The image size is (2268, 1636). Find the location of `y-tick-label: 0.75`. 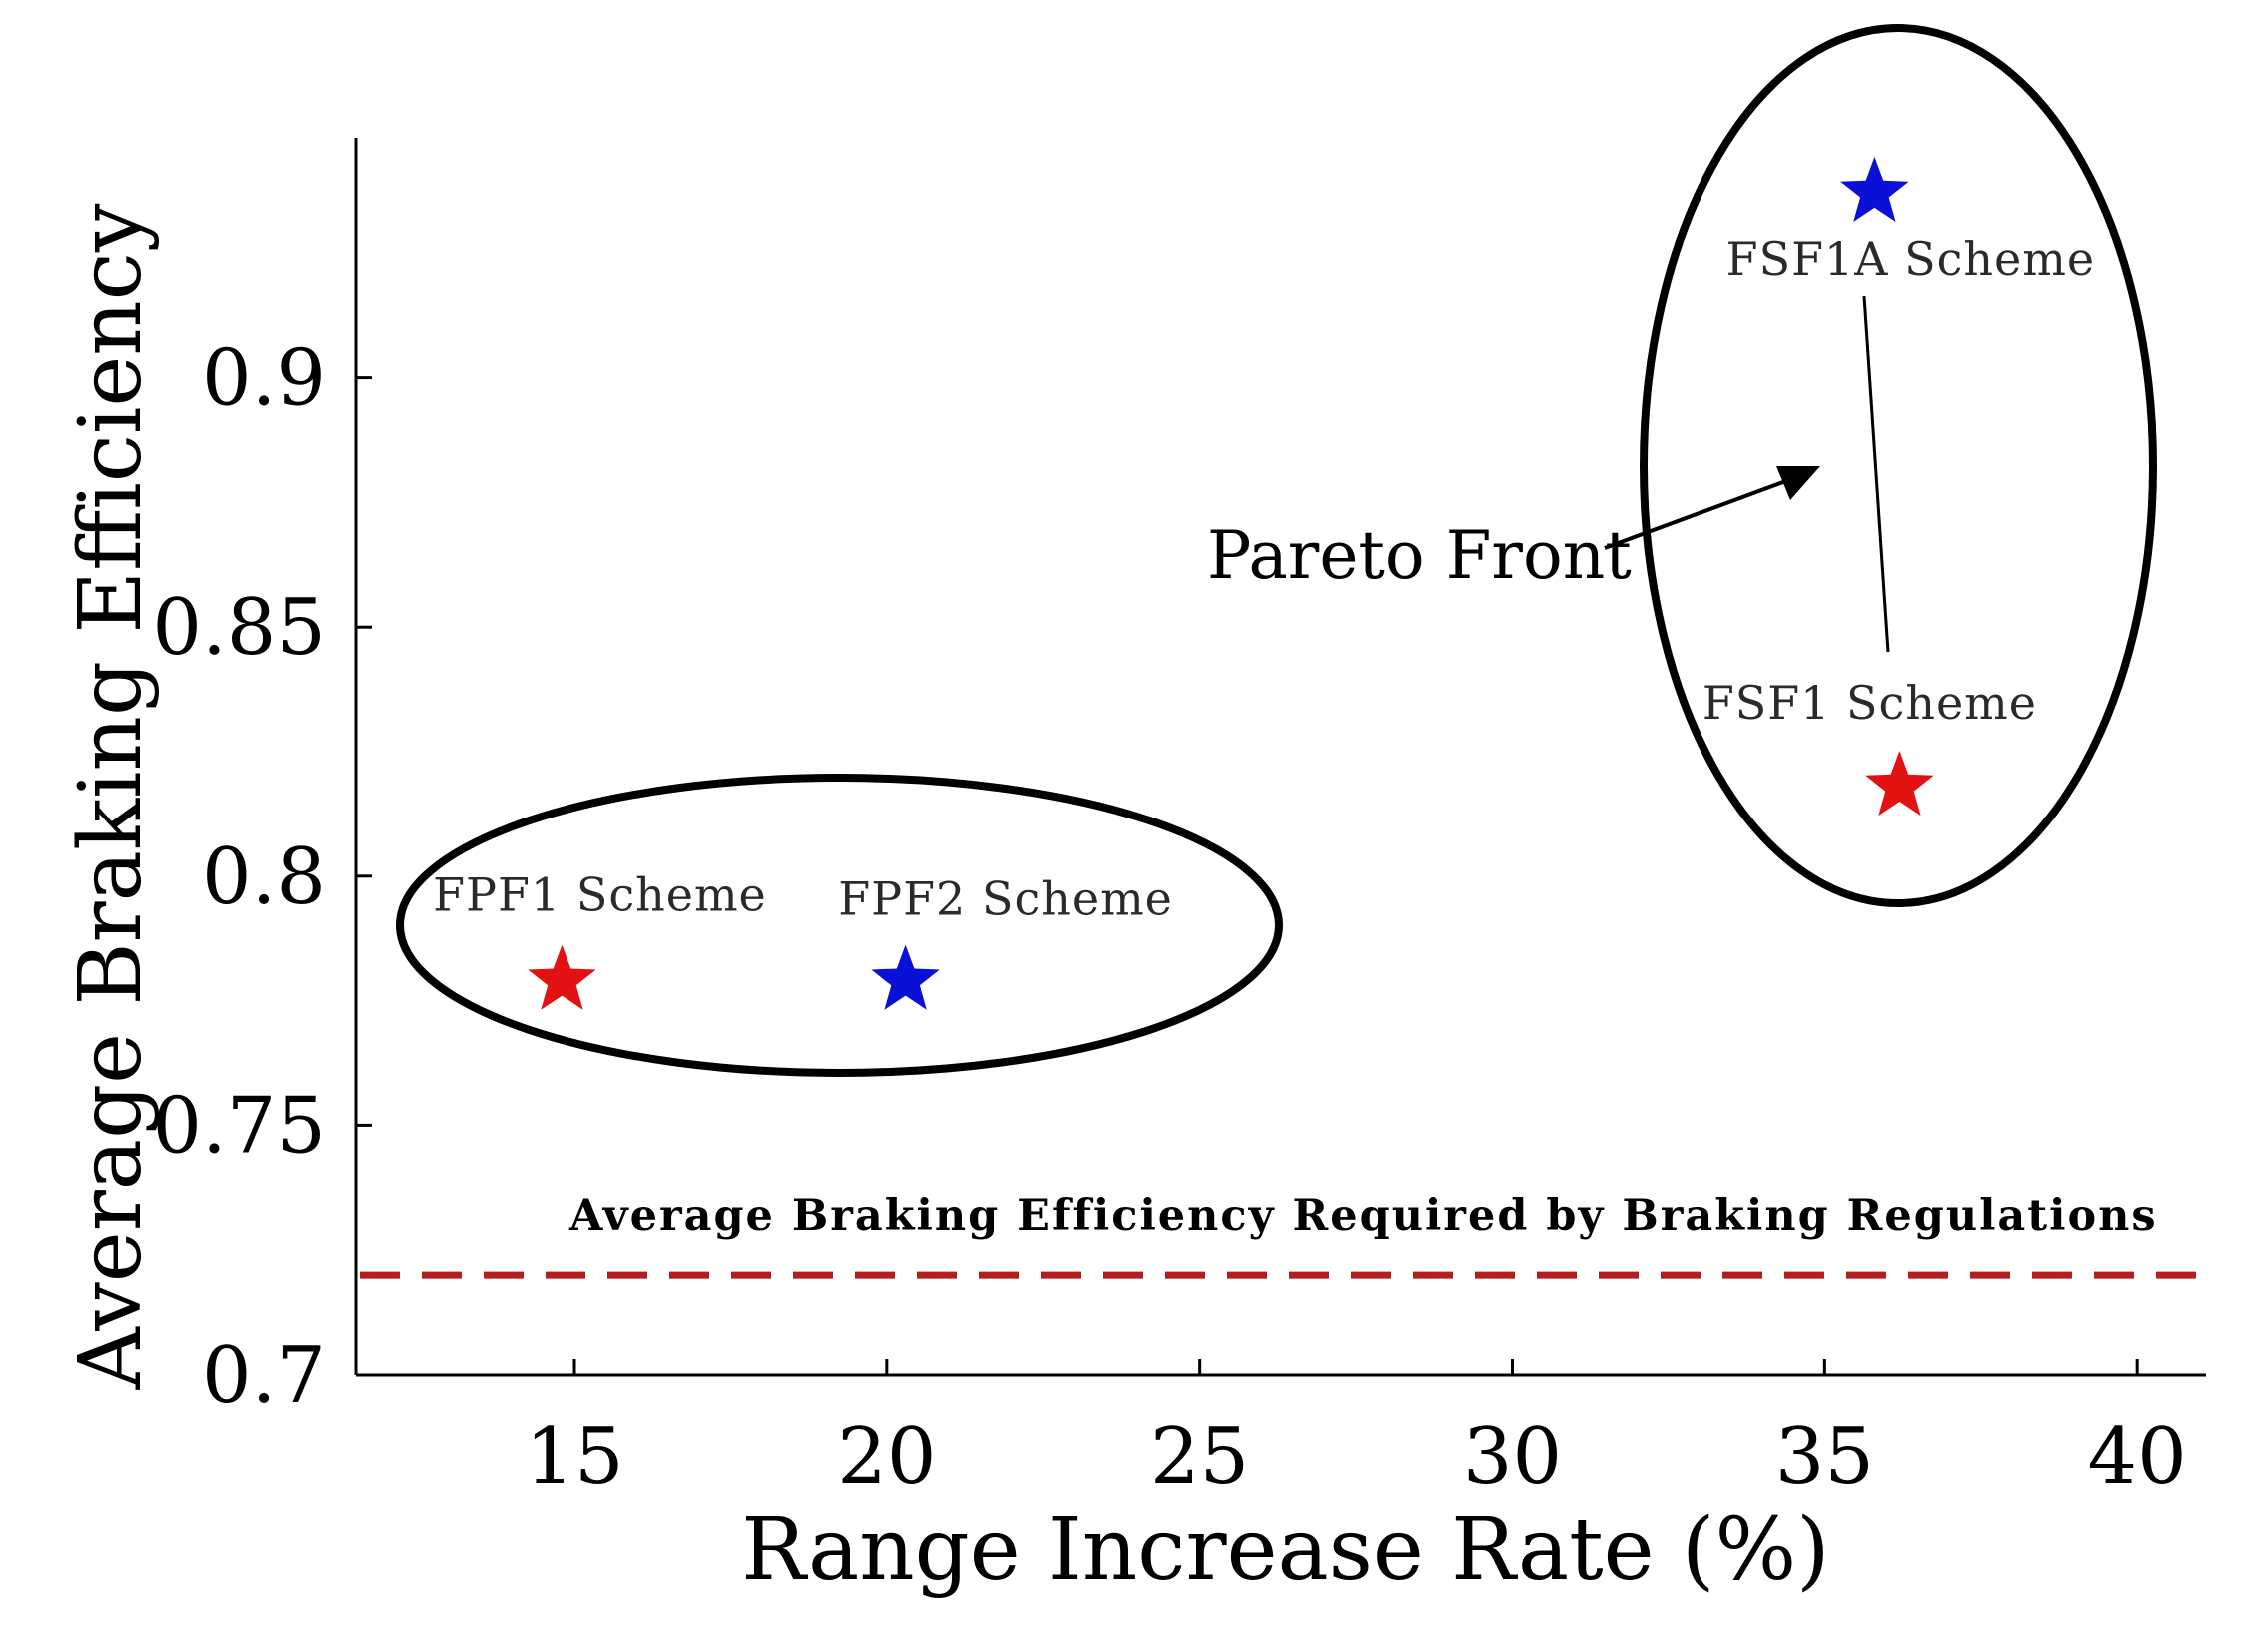

y-tick-label: 0.75 is located at coordinates (239, 1126).